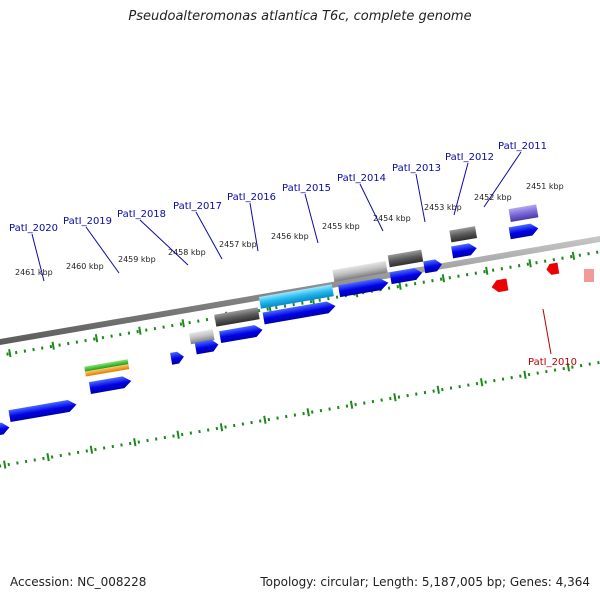 The image size is (600, 600). I want to click on feature-box-orange, so click(107, 370).